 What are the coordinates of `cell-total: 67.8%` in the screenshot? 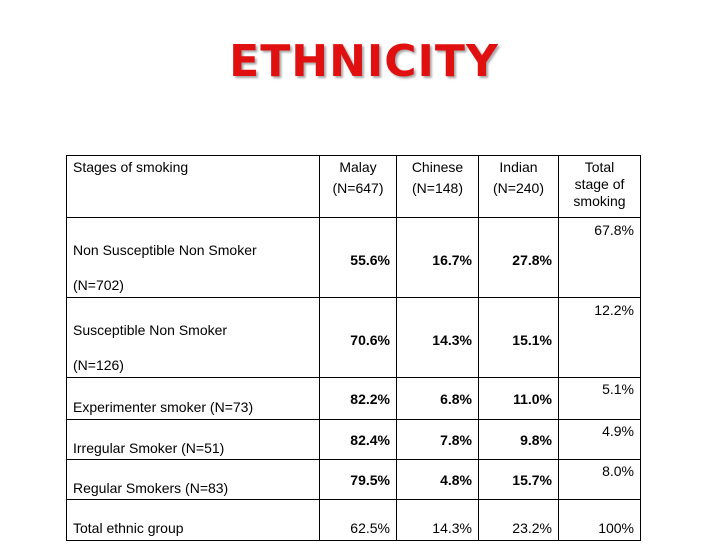 It's located at (599, 257).